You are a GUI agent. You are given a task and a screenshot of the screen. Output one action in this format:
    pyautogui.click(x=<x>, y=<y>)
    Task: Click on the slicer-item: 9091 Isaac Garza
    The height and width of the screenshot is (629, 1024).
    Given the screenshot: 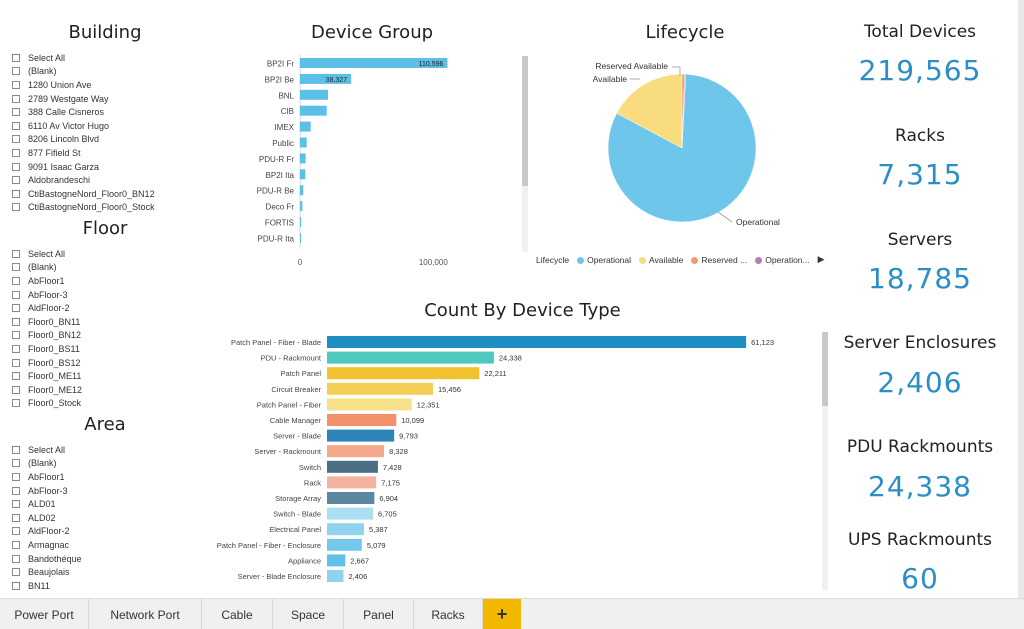 What is the action you would take?
    pyautogui.click(x=83, y=167)
    